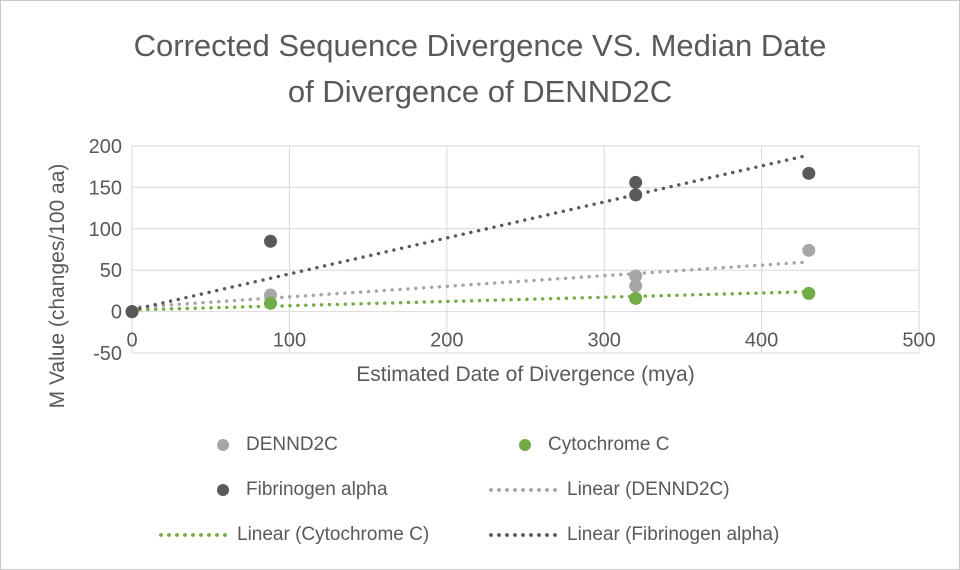  What do you see at coordinates (107, 354) in the screenshot?
I see `y-tick-label: -50` at bounding box center [107, 354].